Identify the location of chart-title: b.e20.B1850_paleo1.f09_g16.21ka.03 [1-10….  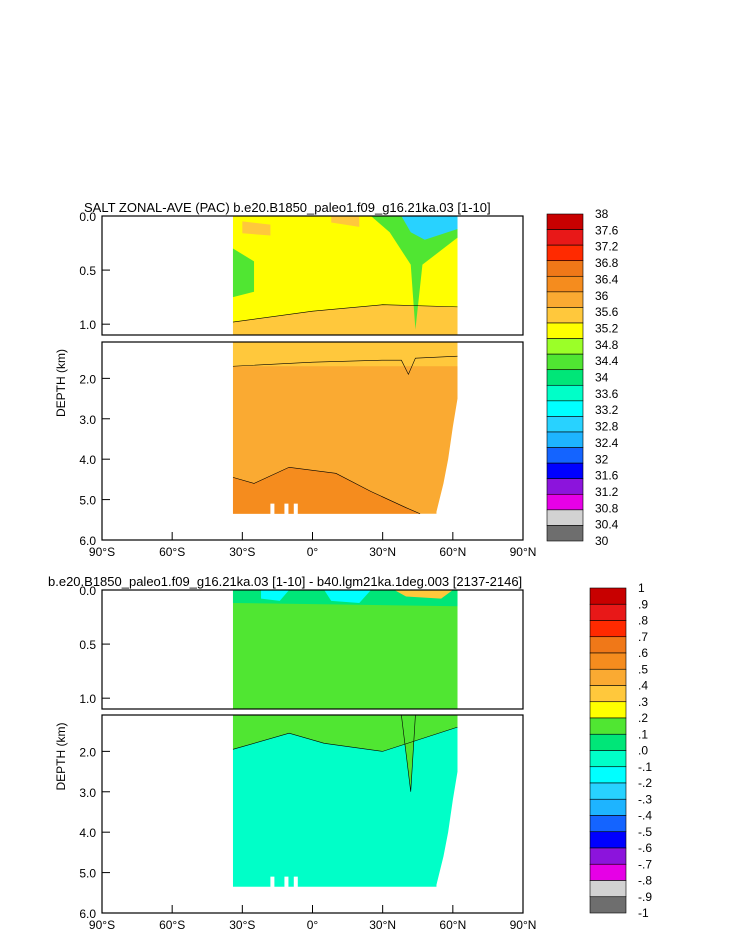
(285, 581).